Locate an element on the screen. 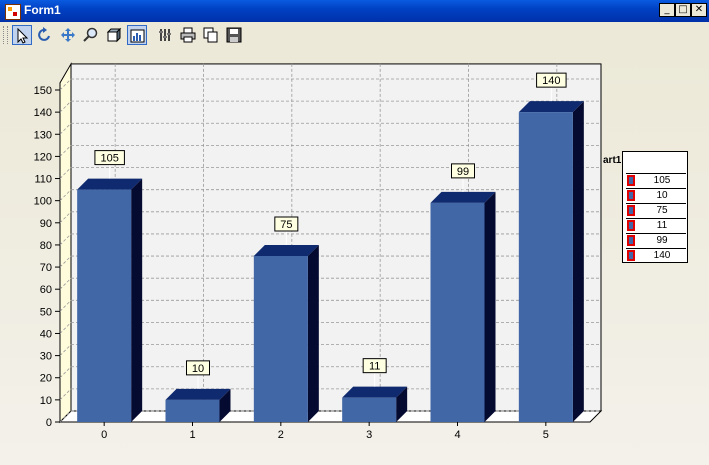  zoom-icon is located at coordinates (90, 34).